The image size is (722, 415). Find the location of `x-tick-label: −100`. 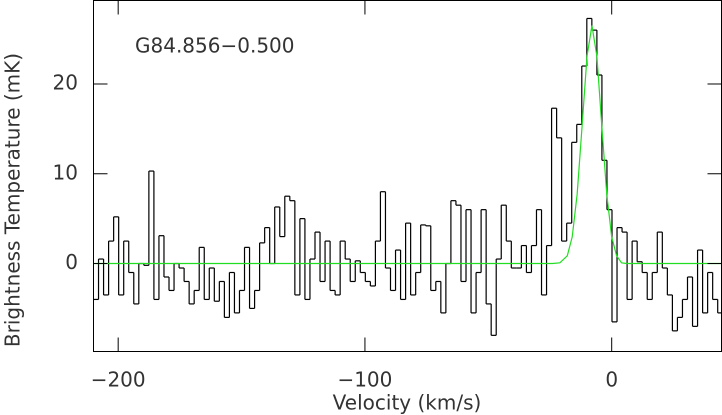

x-tick-label: −100 is located at coordinates (364, 380).